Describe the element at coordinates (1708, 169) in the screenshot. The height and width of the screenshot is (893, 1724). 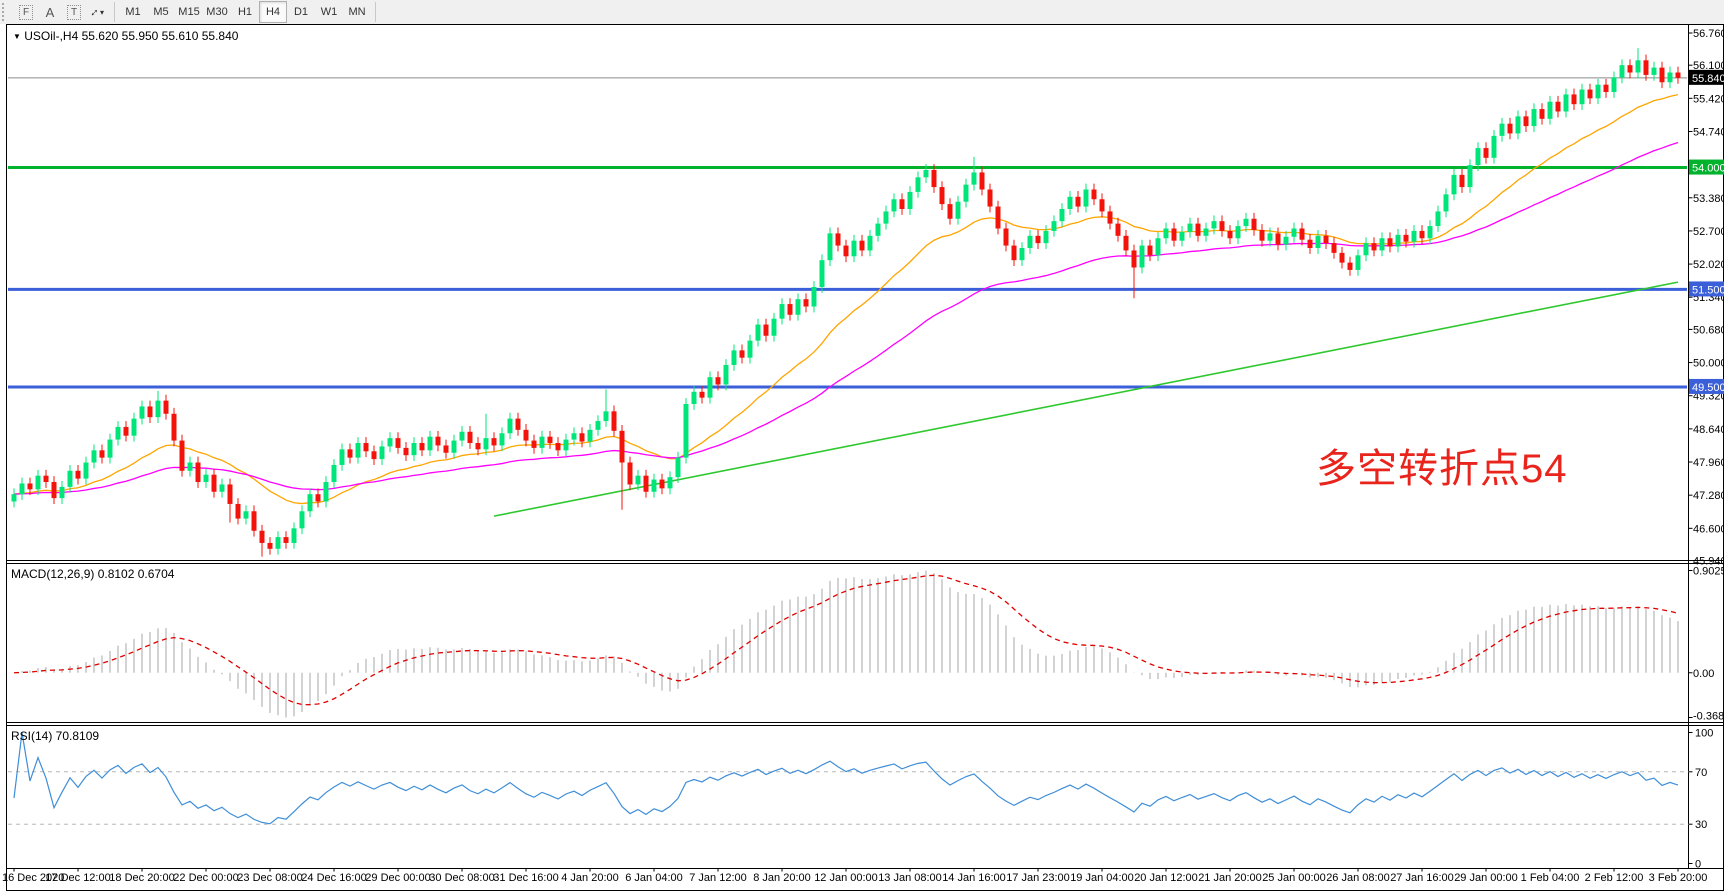
I see `svg-text: 54.000` at that location.